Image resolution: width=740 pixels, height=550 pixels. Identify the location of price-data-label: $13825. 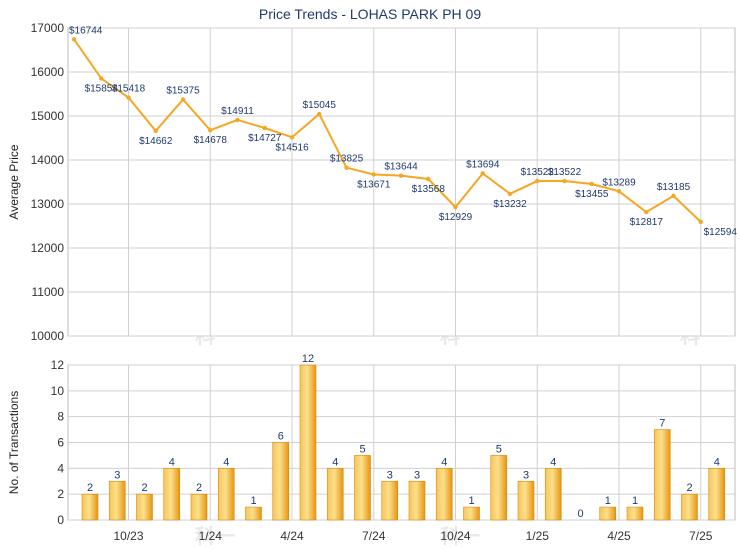
(347, 159).